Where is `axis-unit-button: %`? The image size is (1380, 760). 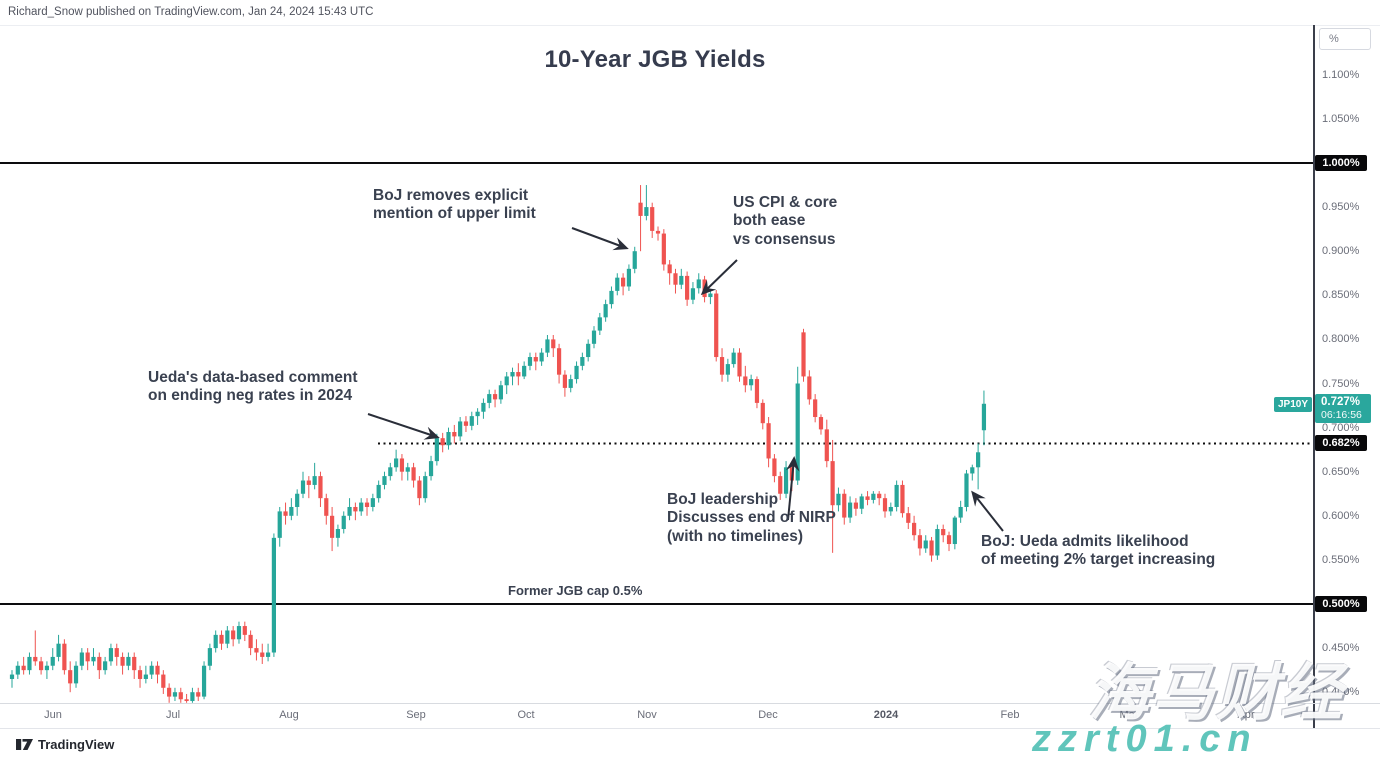 axis-unit-button: % is located at coordinates (1345, 39).